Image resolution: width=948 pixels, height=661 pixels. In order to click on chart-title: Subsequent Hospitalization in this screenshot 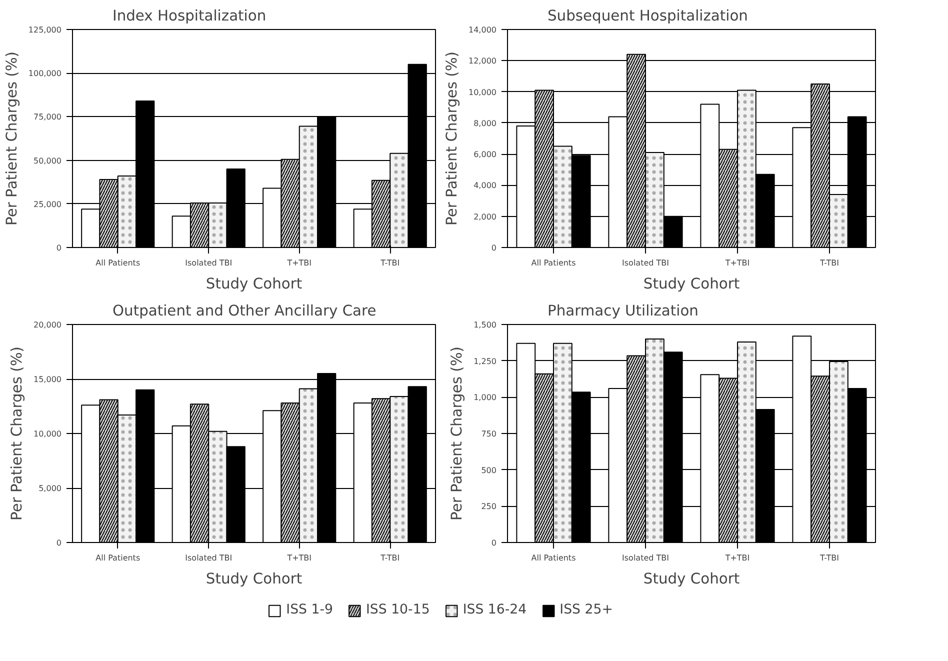, I will do `click(648, 16)`.